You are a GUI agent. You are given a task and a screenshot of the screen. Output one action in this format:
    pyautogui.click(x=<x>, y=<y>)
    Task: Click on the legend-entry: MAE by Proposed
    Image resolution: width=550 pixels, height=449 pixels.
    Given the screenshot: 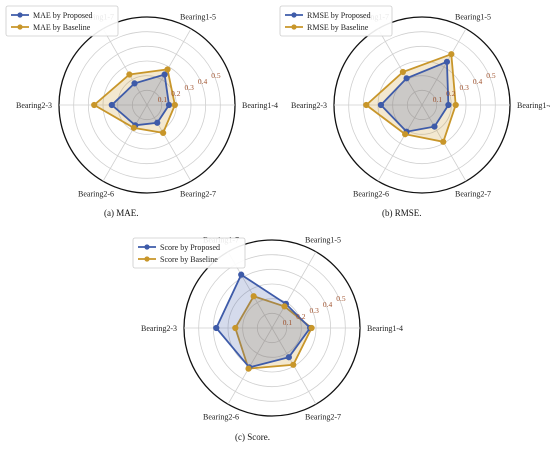 What is the action you would take?
    pyautogui.click(x=63, y=15)
    